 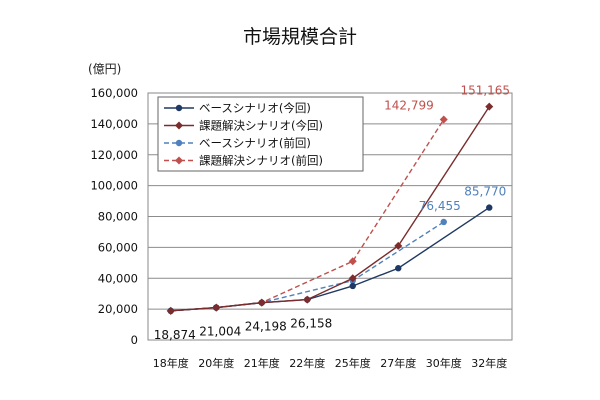 I want to click on y-tick-label: 20,000, so click(x=118, y=309).